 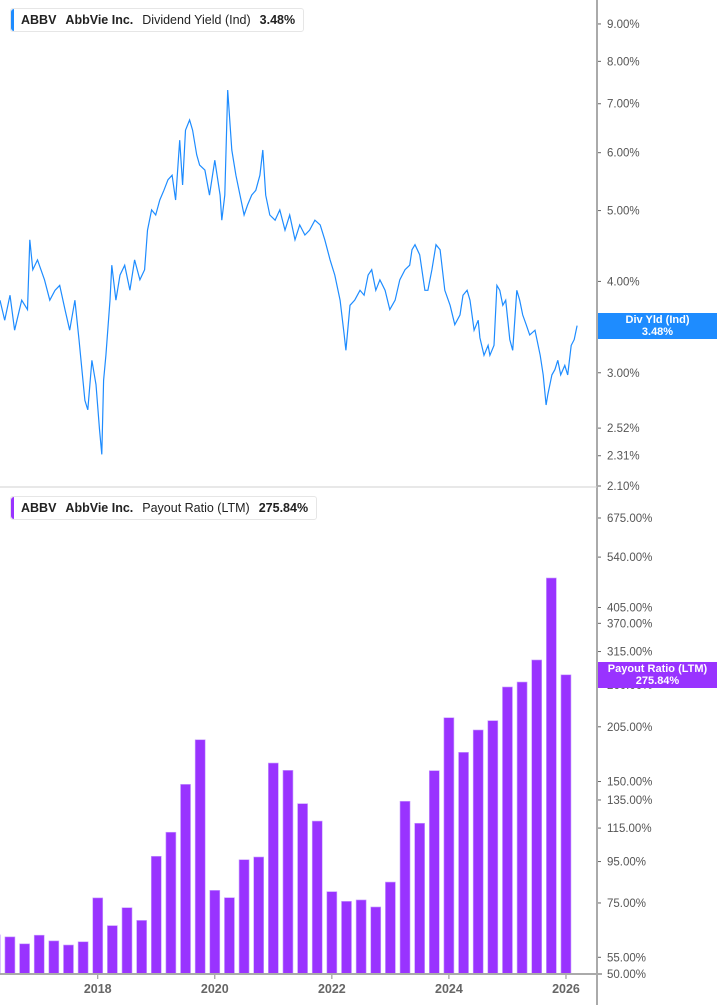 I want to click on y-tick-label: 405.00%, so click(x=629, y=609).